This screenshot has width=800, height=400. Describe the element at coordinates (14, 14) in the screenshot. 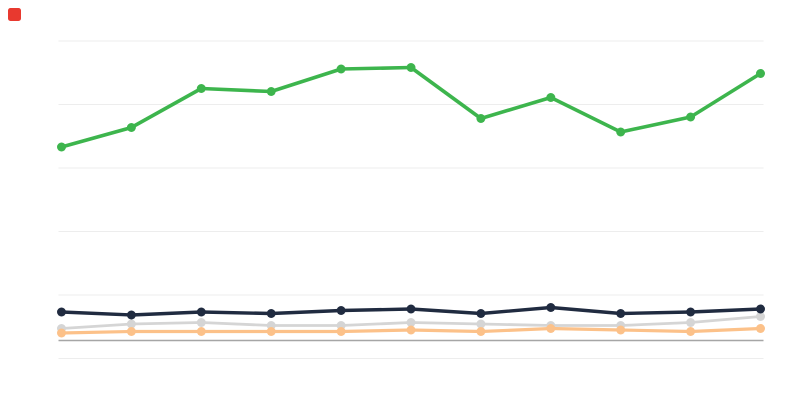

I see `record-indicator` at that location.